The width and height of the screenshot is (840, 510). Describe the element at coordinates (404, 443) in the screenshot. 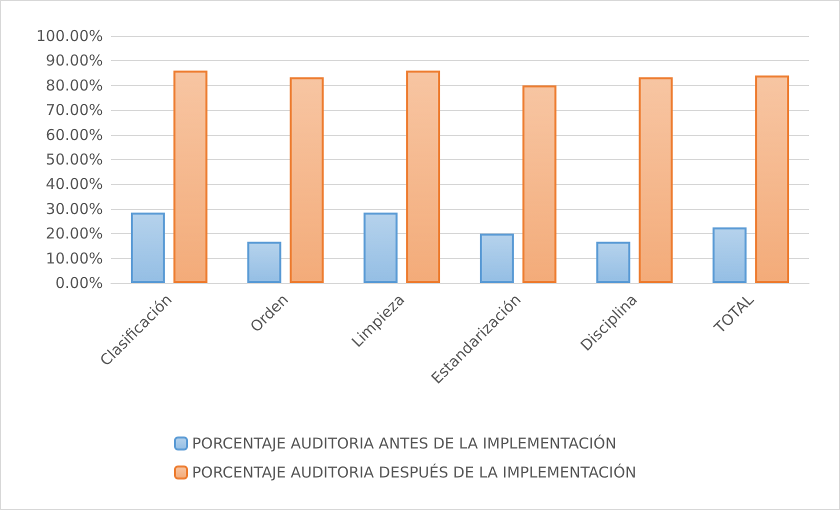

I see `legend-label: PORCENTAJE AUDITORIA ANTES DE LA IMPLEMENTACIÓN` at that location.